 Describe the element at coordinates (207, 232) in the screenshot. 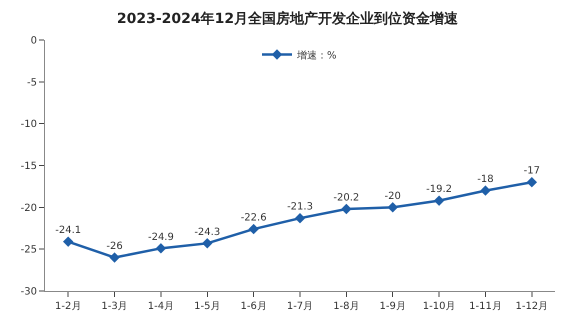

I see `data-label: -24.3` at that location.